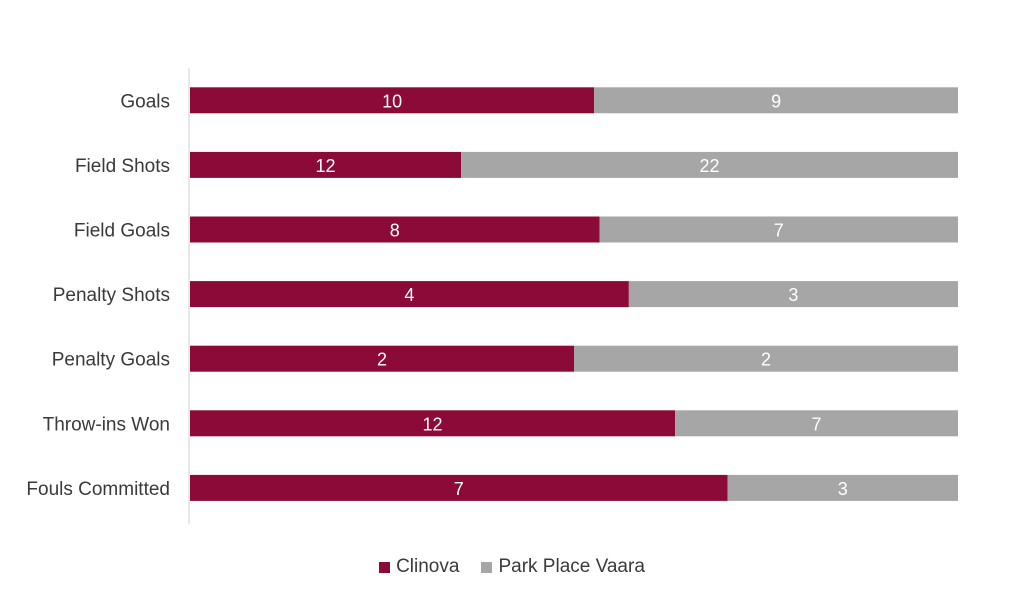 This screenshot has width=1024, height=603. I want to click on legend: Clinova Park Place Vaara, so click(512, 567).